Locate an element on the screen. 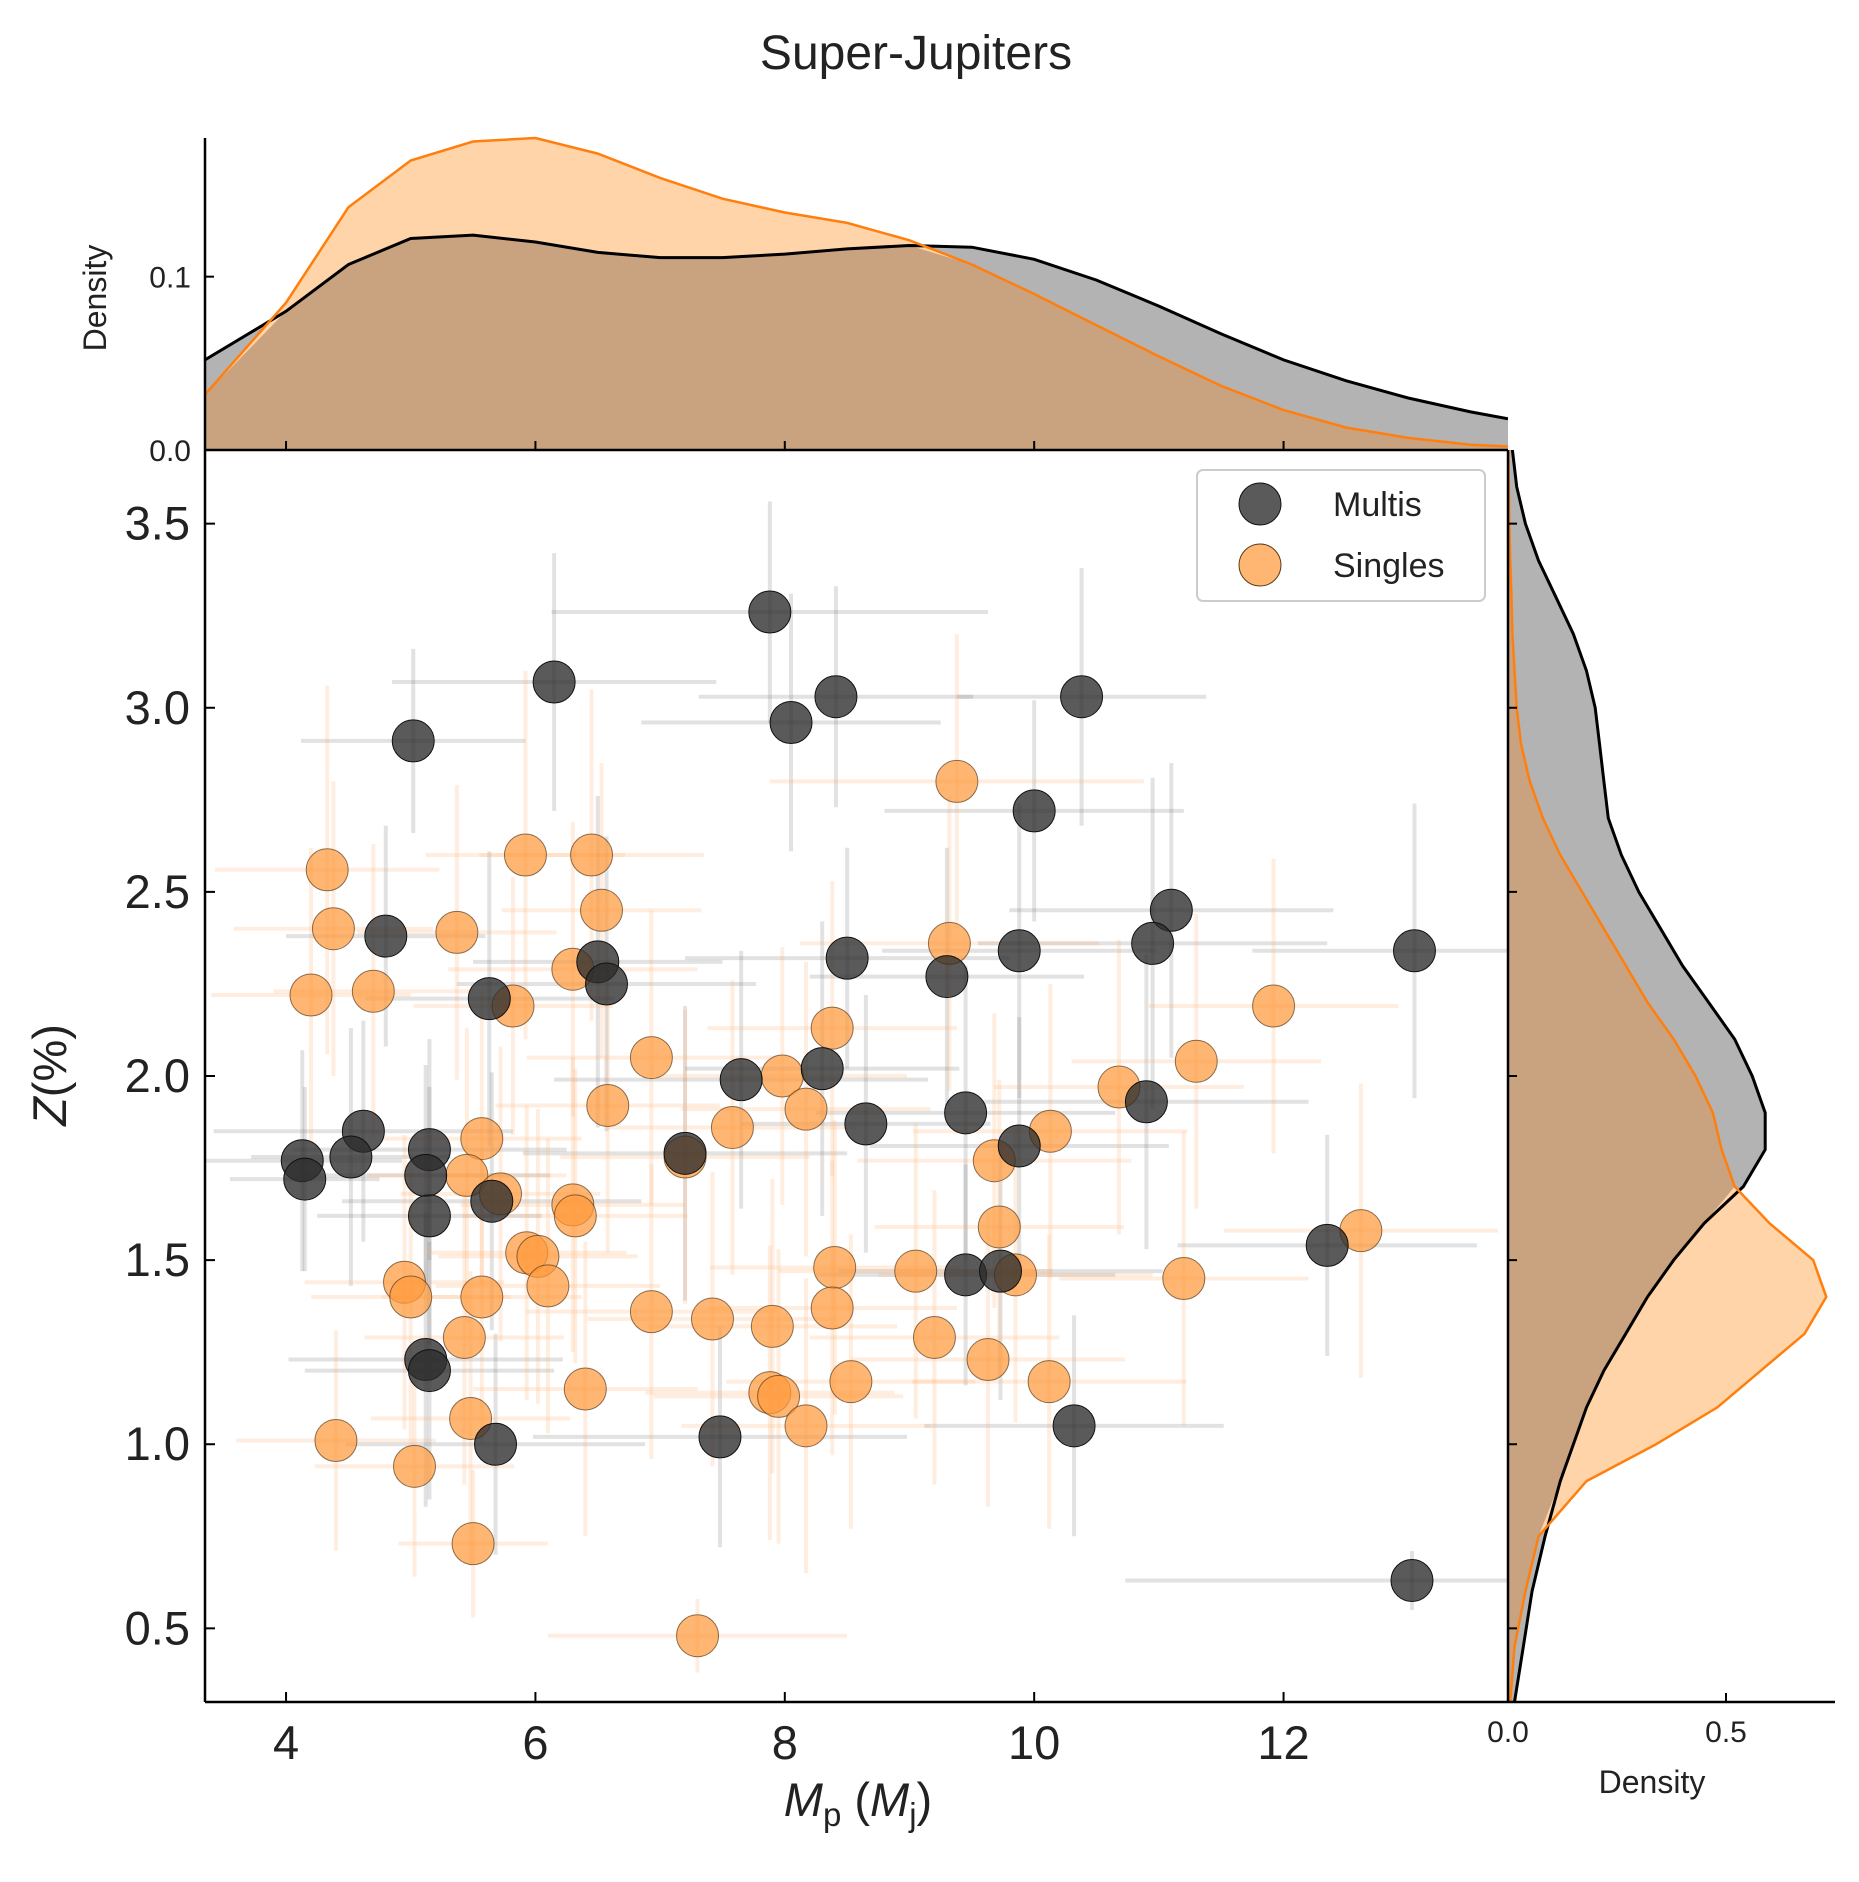  top-density-singles-line is located at coordinates (856, 292).